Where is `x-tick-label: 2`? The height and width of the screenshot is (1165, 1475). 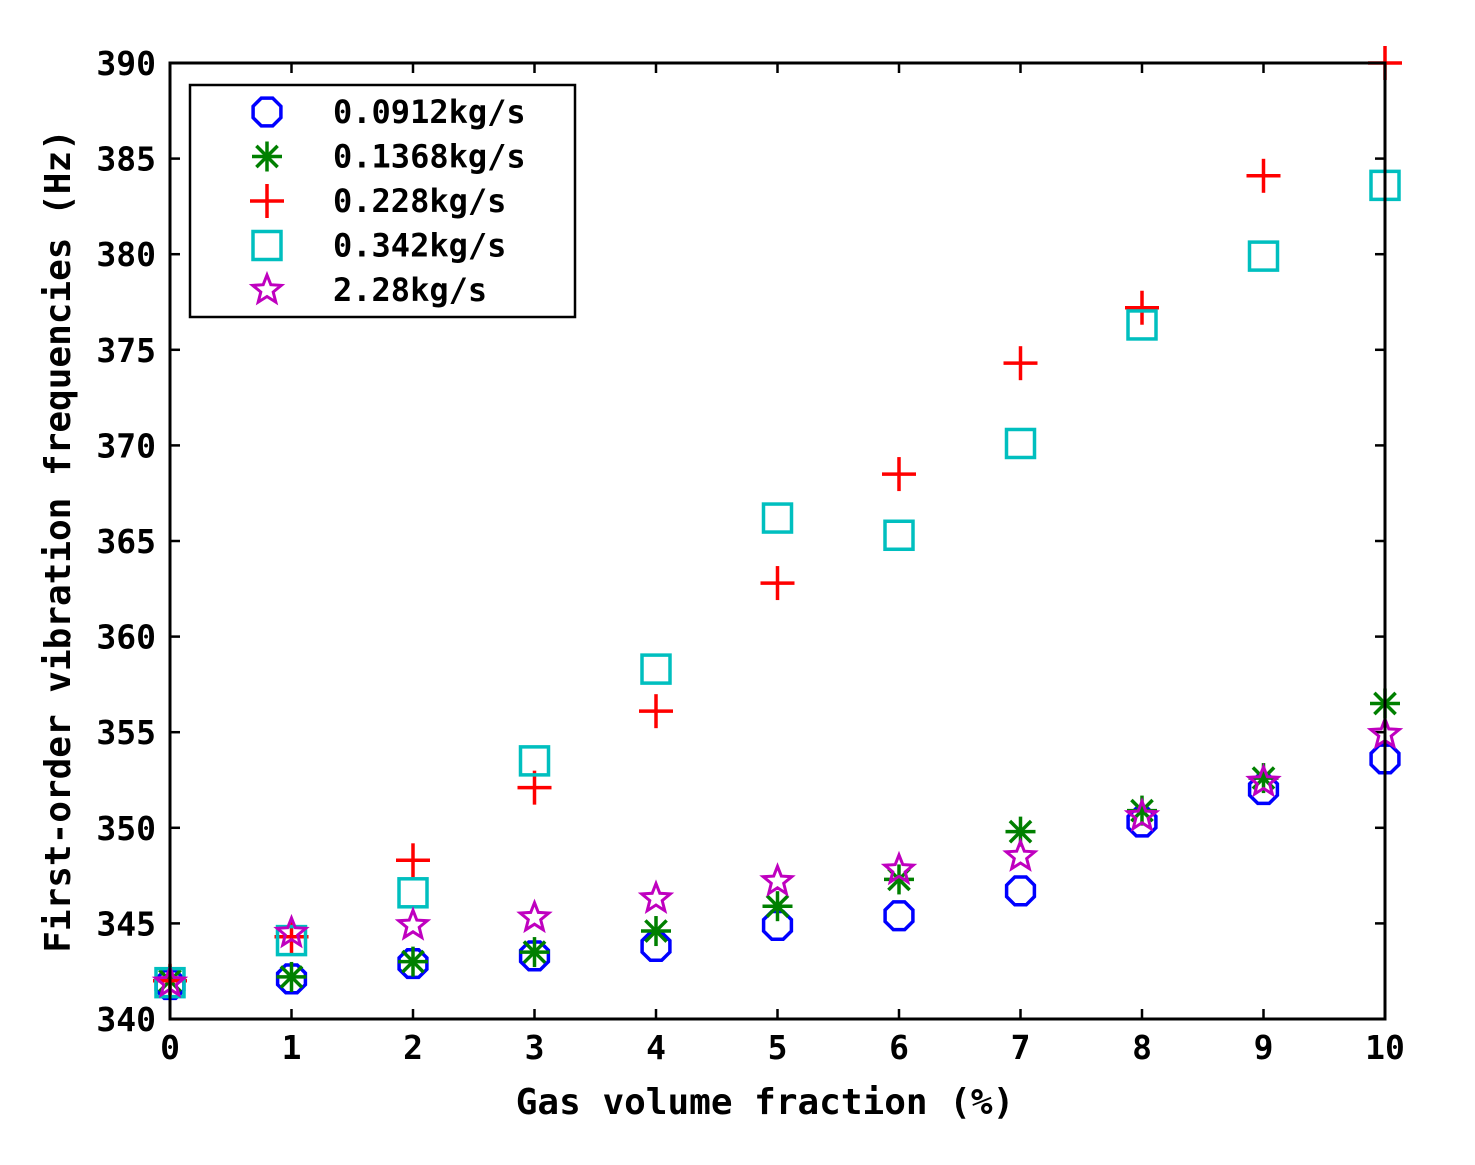
x-tick-label: 2 is located at coordinates (413, 1047).